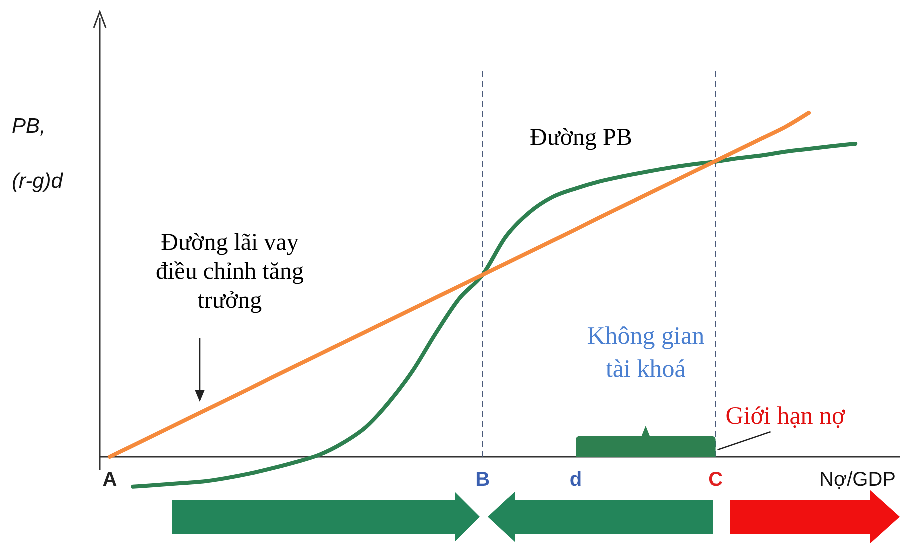 This screenshot has width=902, height=547. What do you see at coordinates (37, 154) in the screenshot?
I see `text: PB, (r-g)d` at bounding box center [37, 154].